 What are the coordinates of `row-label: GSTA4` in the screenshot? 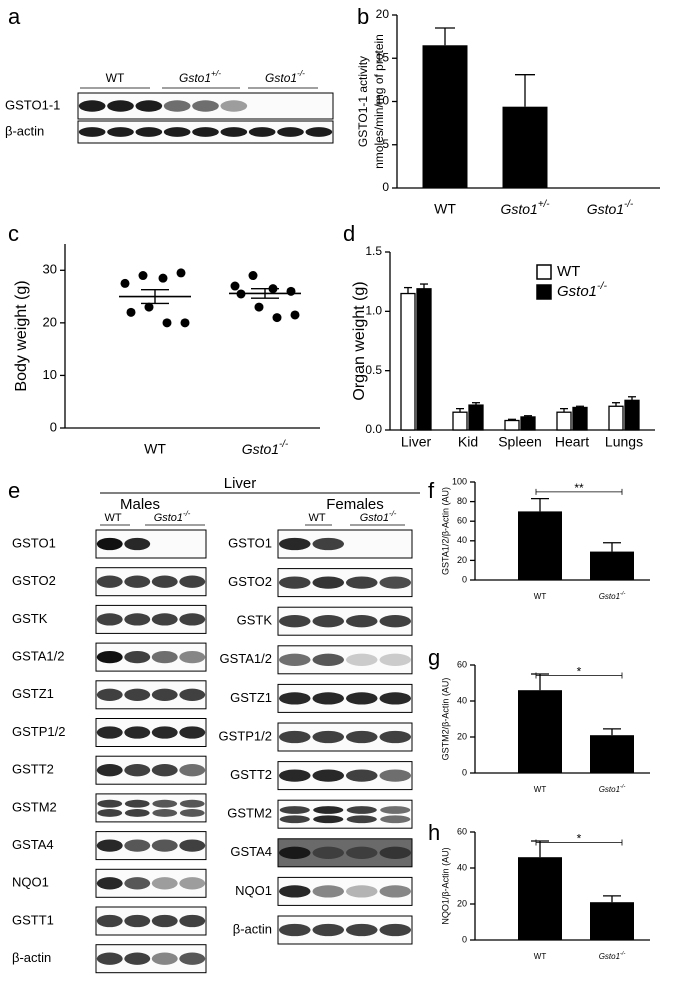 It's located at (33, 844).